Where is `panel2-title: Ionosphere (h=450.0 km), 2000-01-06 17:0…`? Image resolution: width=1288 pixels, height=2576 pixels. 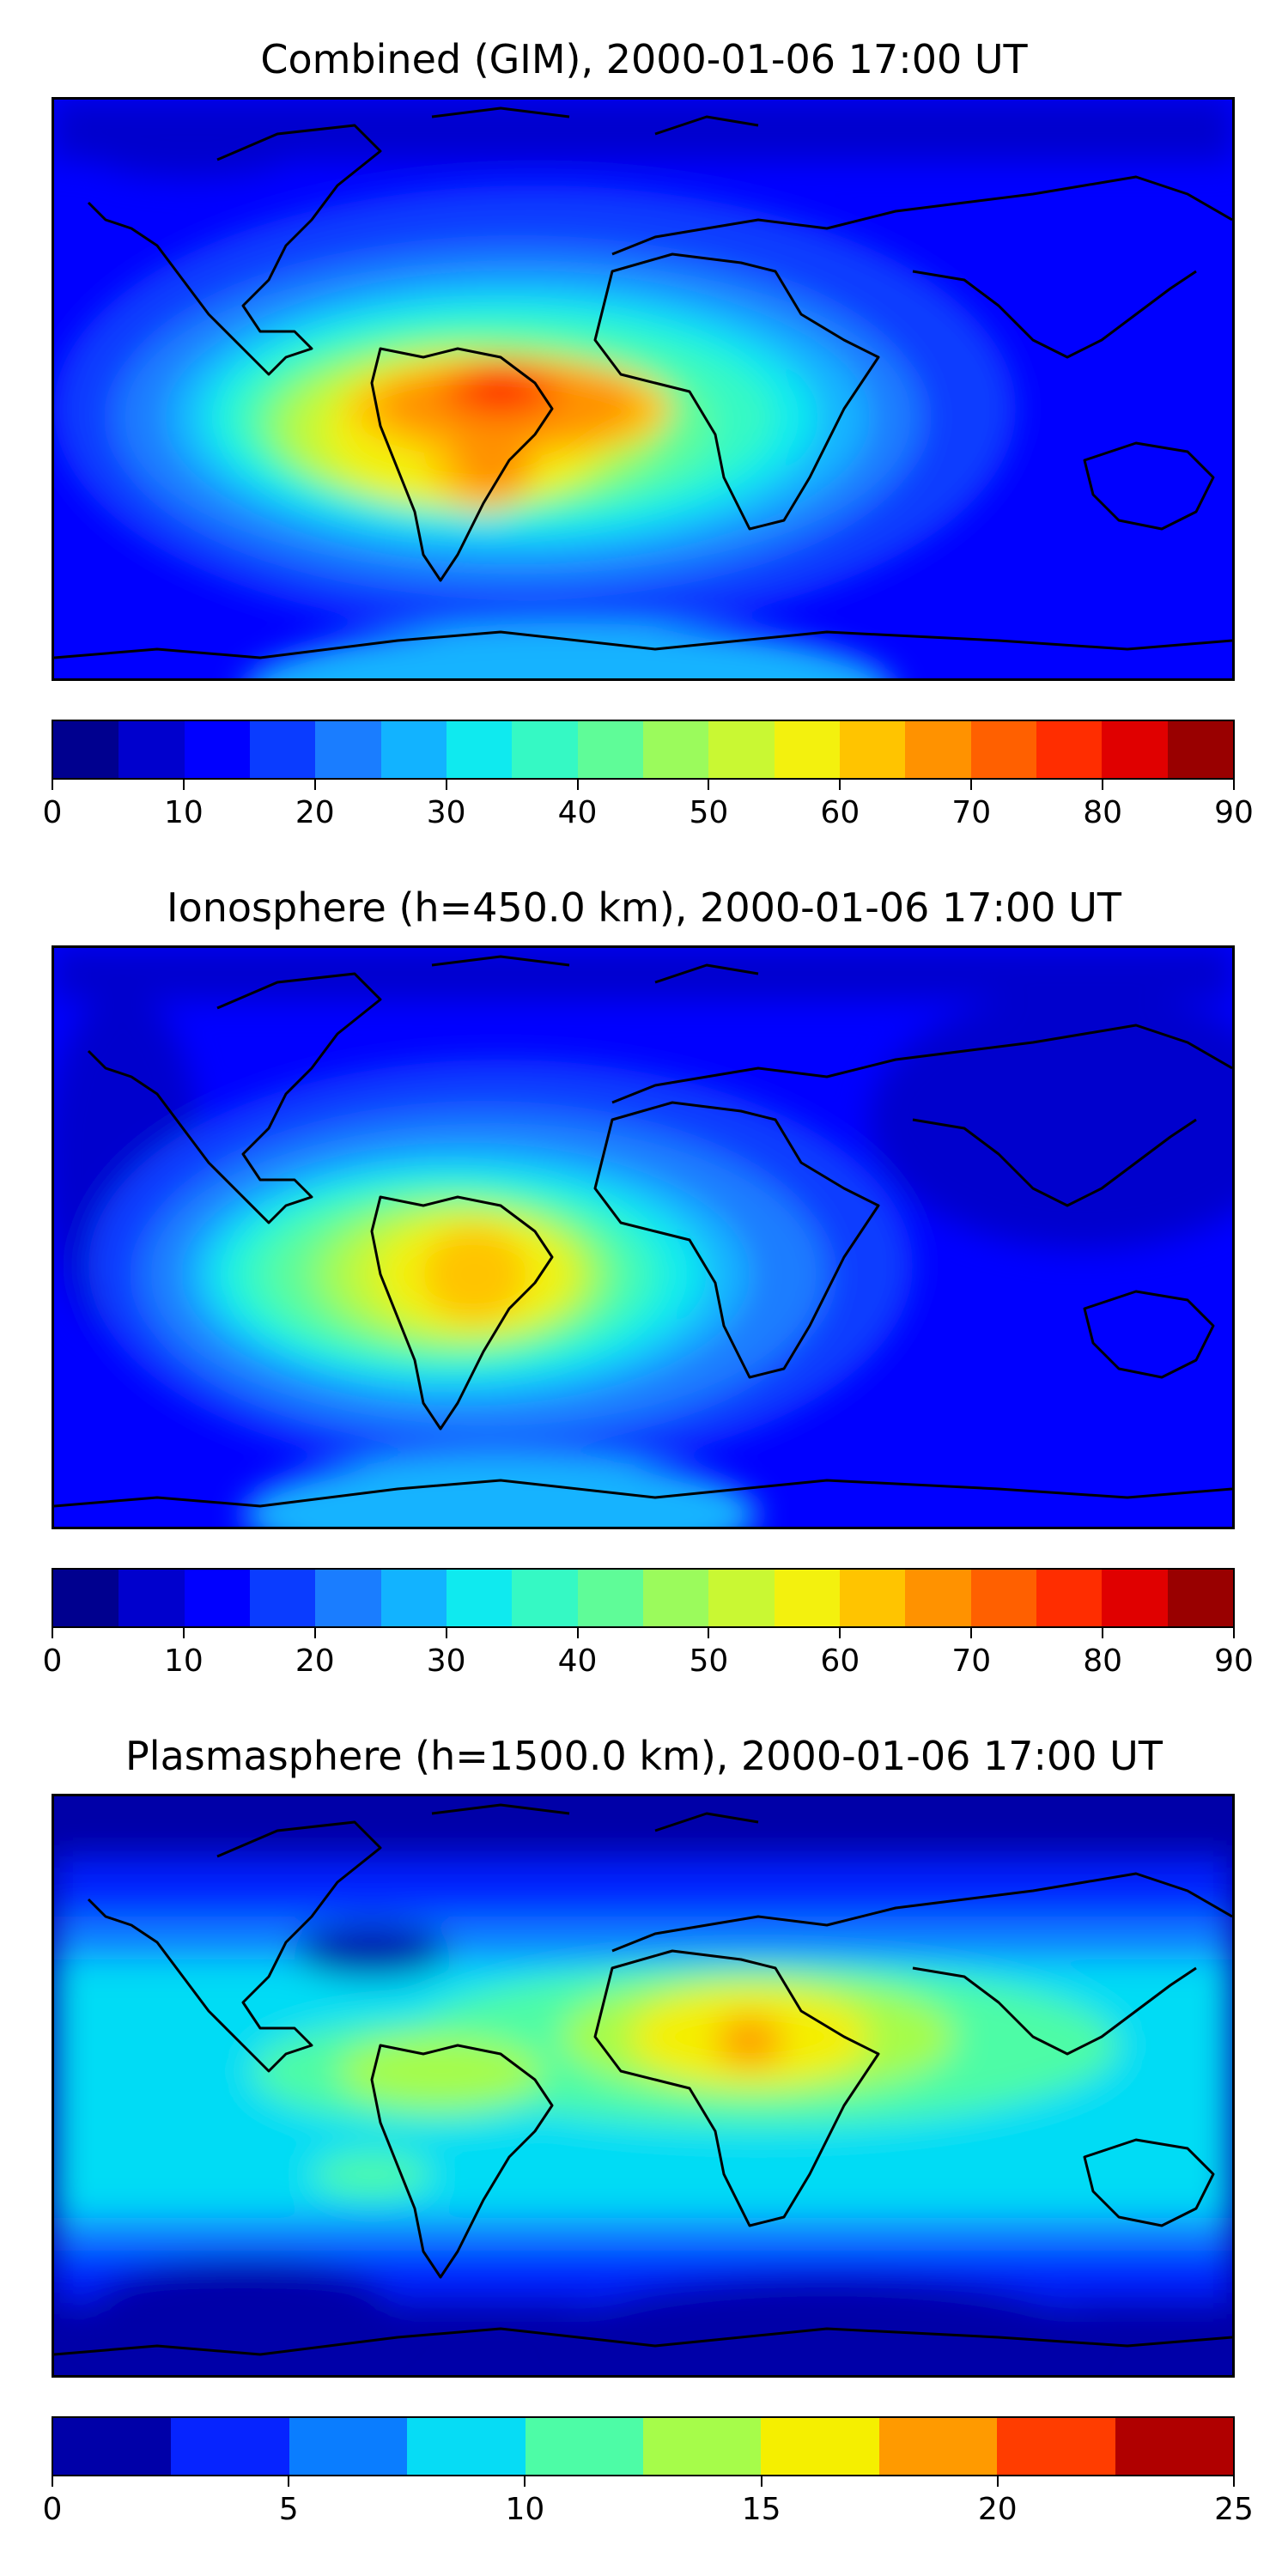
panel2-title: Ionosphere (h=450.0 km), 2000-01-06 17:0… is located at coordinates (644, 907).